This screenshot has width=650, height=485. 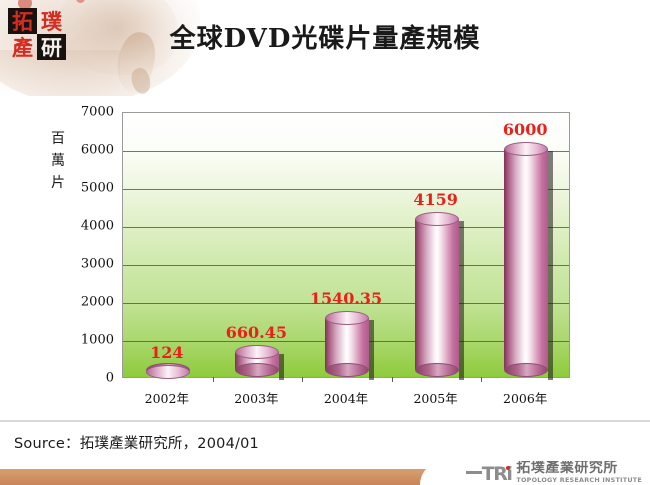 What do you see at coordinates (166, 398) in the screenshot?
I see `x-axis-tick-label: 2002年` at bounding box center [166, 398].